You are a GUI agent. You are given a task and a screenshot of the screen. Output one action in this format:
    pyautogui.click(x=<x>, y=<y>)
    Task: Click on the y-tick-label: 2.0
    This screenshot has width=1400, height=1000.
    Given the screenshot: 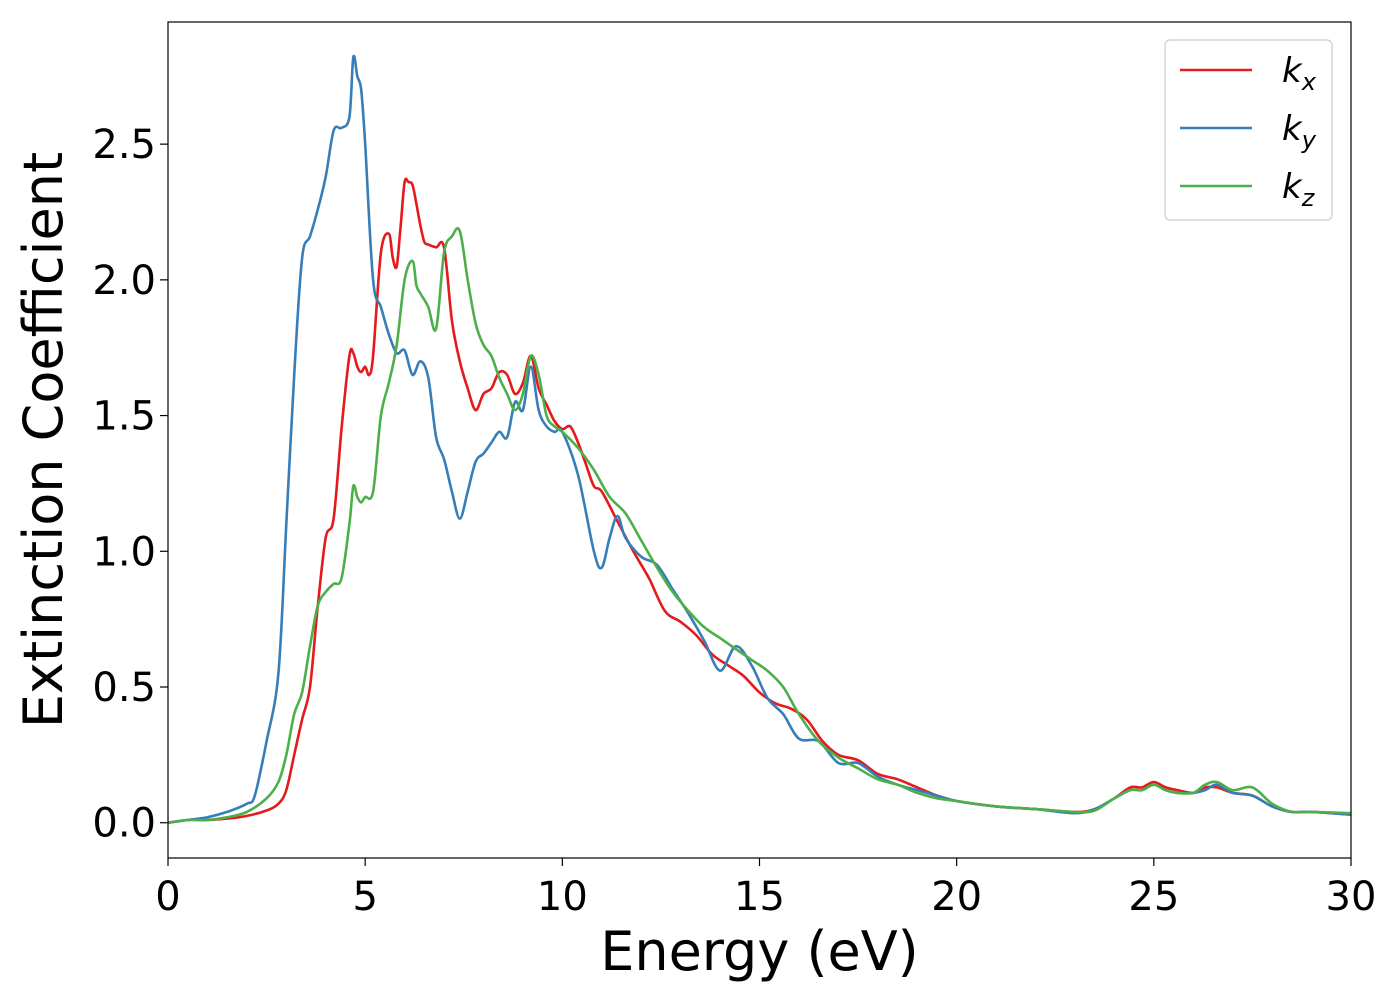 What is the action you would take?
    pyautogui.click(x=124, y=281)
    